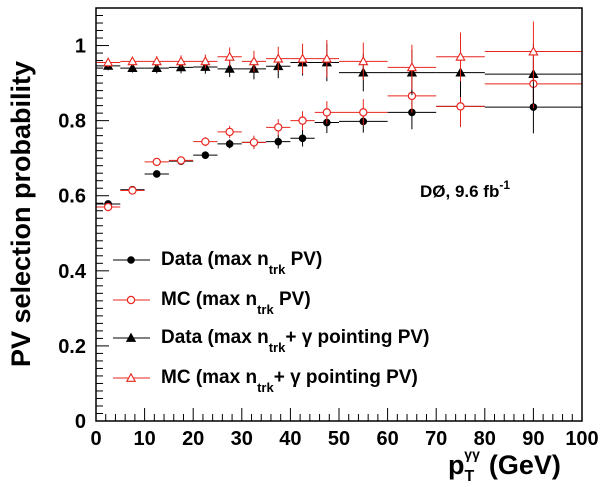 This screenshot has width=601, height=487. I want to click on legend-label: MC (max ntrk PV), so click(236, 303).